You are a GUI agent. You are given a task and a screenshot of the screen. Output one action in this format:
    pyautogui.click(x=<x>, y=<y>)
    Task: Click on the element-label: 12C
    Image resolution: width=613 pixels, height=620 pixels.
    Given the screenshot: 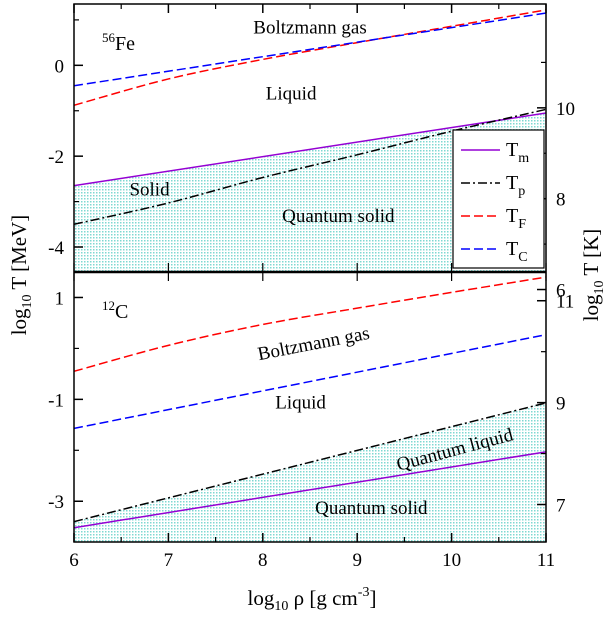 What is the action you would take?
    pyautogui.click(x=115, y=310)
    